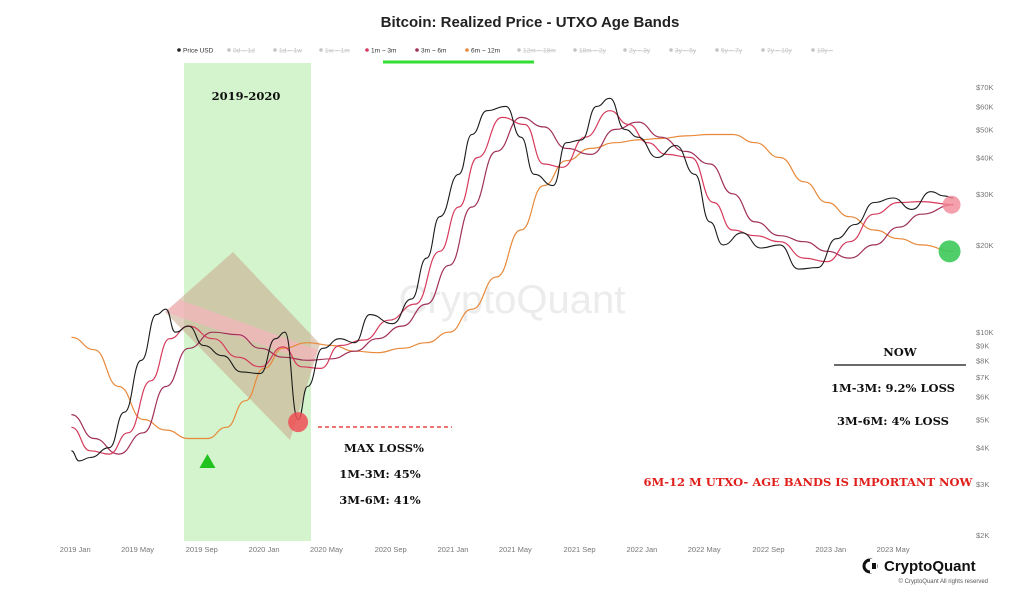 The width and height of the screenshot is (1031, 599). I want to click on legend-item-label: 1m ~ 3m, so click(383, 51).